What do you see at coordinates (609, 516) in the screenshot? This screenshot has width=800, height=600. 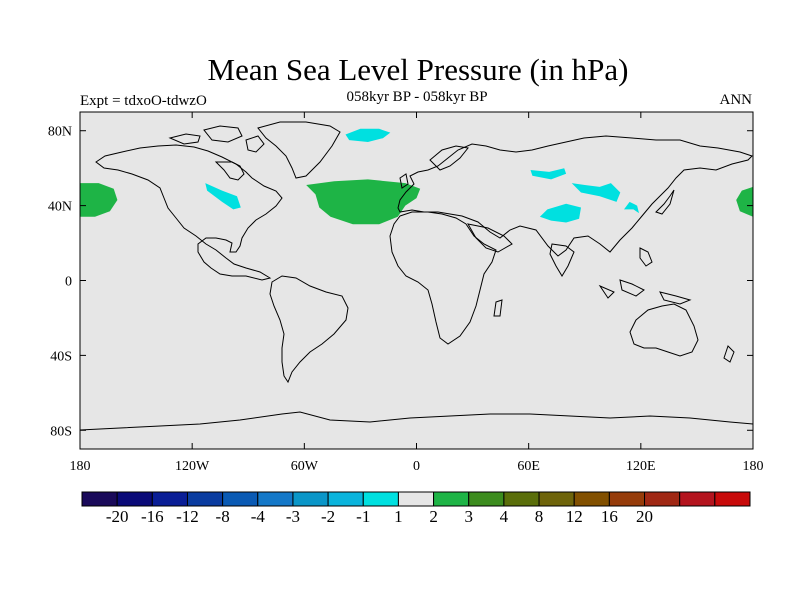 I see `colorbar-label: 16` at bounding box center [609, 516].